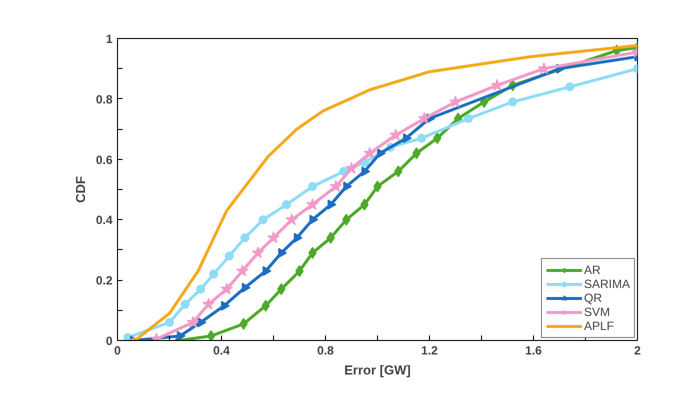 The height and width of the screenshot is (412, 691). I want to click on legend-label: AR, so click(593, 270).